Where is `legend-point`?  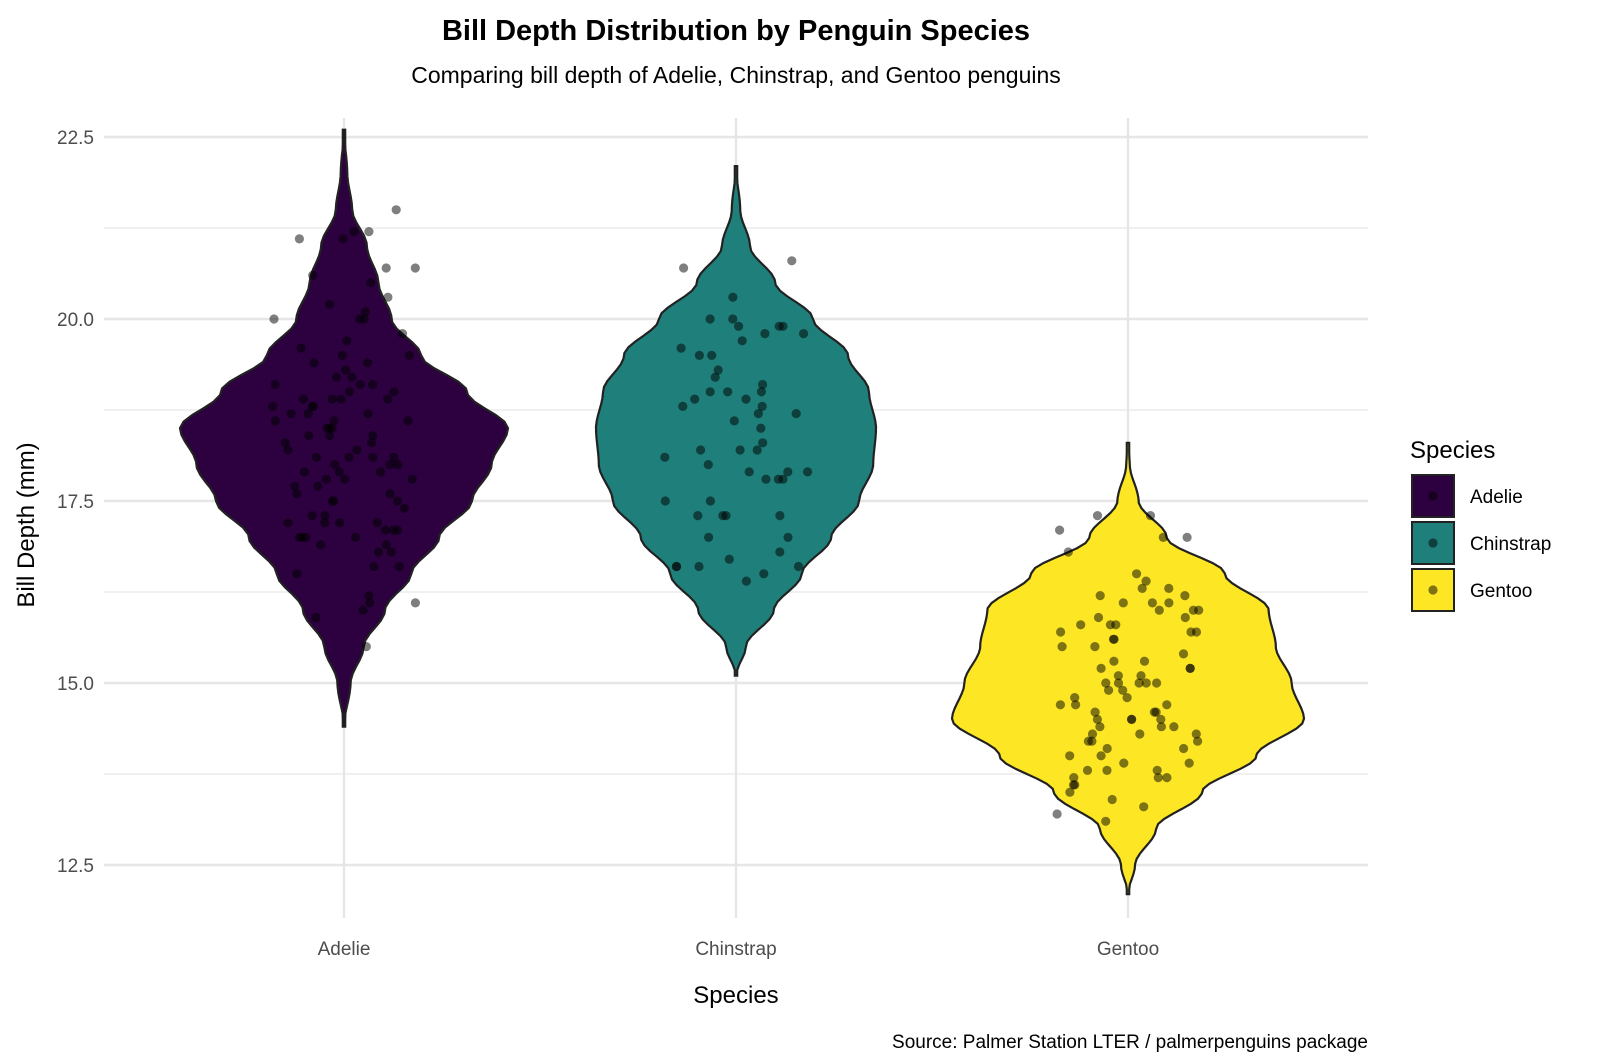
legend-point is located at coordinates (1433, 590).